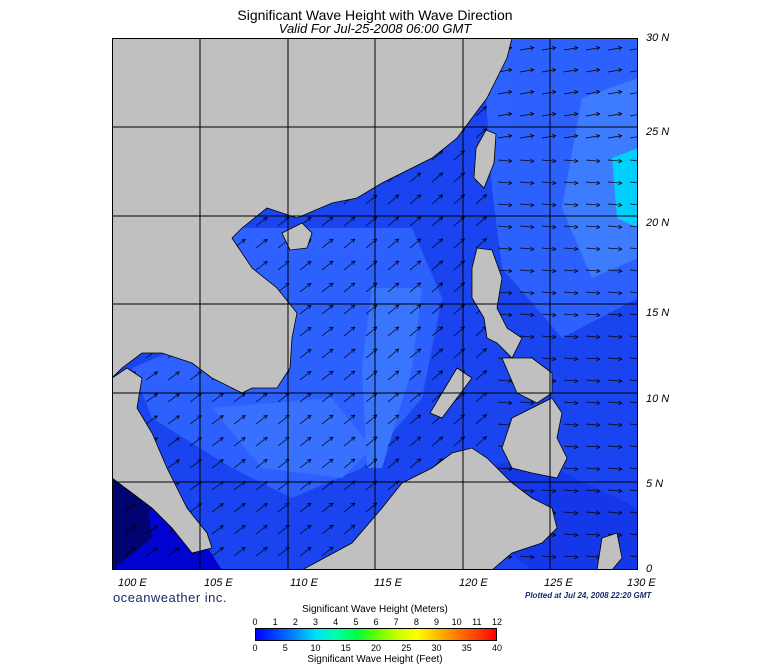 This screenshot has width=775, height=665. What do you see at coordinates (285, 648) in the screenshot?
I see `feet-tick-label: 5` at bounding box center [285, 648].